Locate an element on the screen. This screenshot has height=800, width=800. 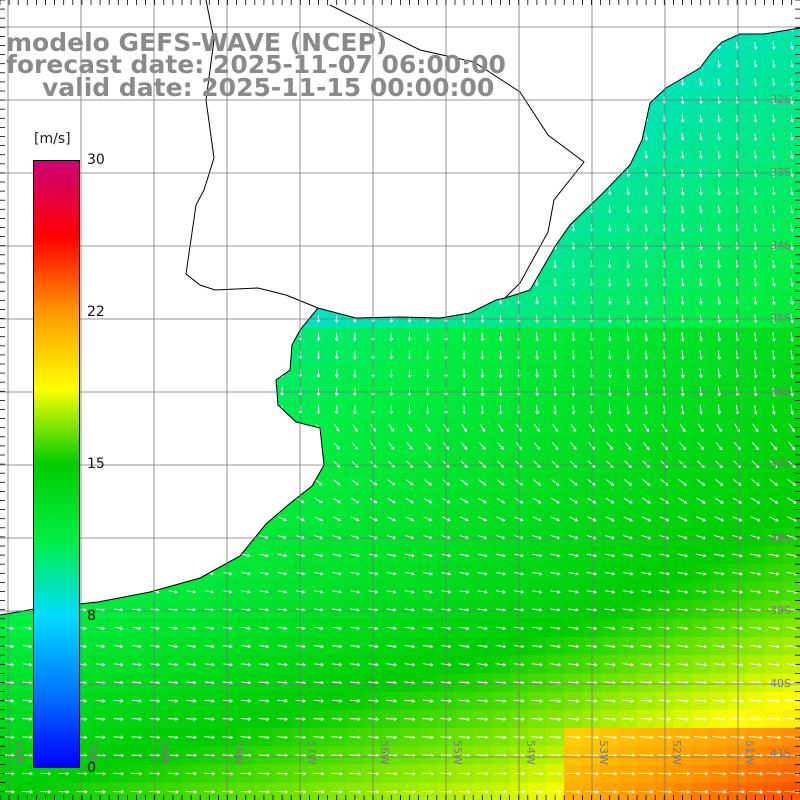
longitude-label: 61W is located at coordinates (19, 752).